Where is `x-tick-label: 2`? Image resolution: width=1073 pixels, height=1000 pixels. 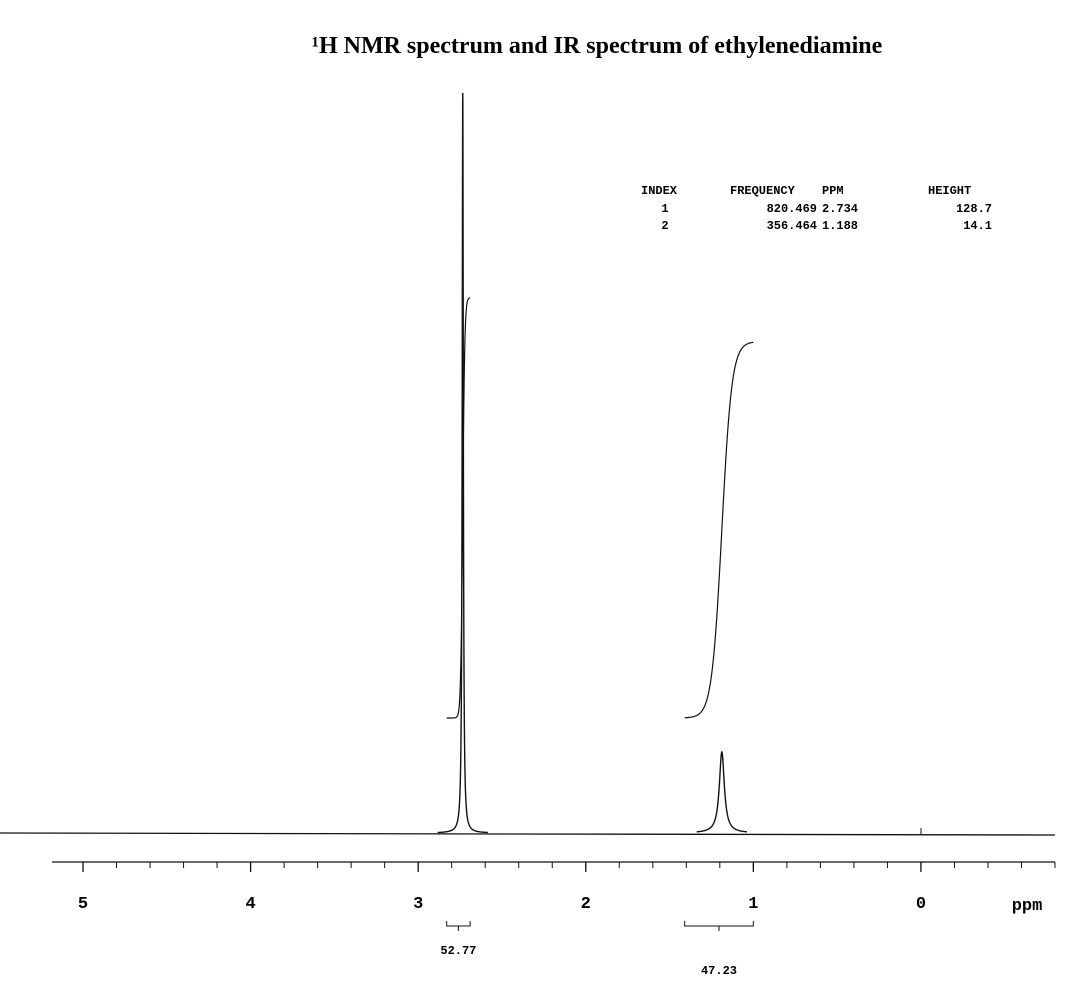 x-tick-label: 2 is located at coordinates (586, 904).